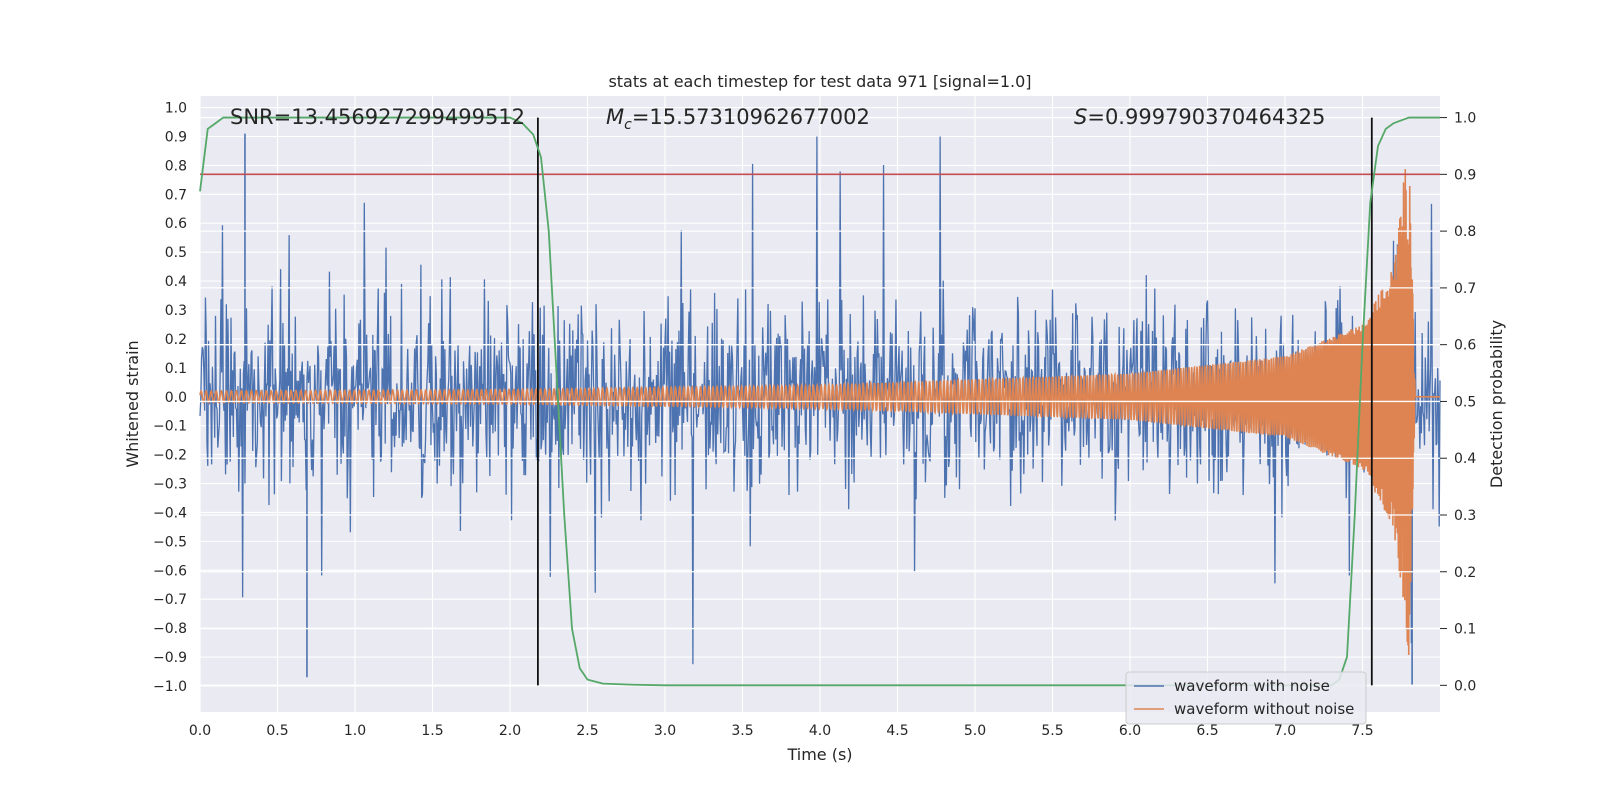  Describe the element at coordinates (432, 731) in the screenshot. I see `x-tick-label: 1.5` at that location.